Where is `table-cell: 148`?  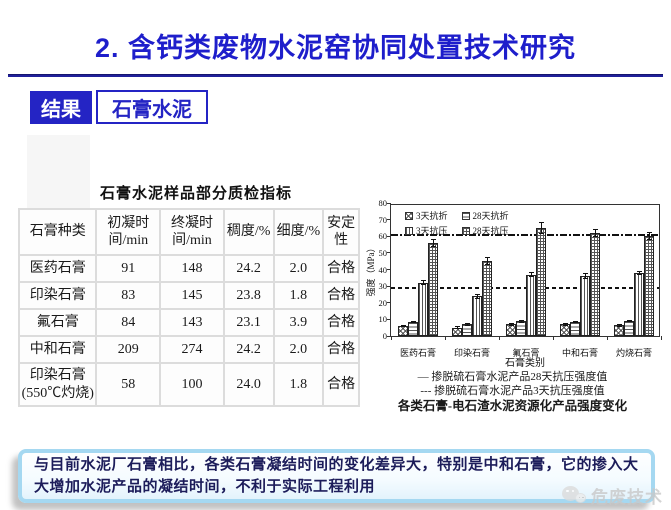
table-cell: 148 is located at coordinates (192, 268).